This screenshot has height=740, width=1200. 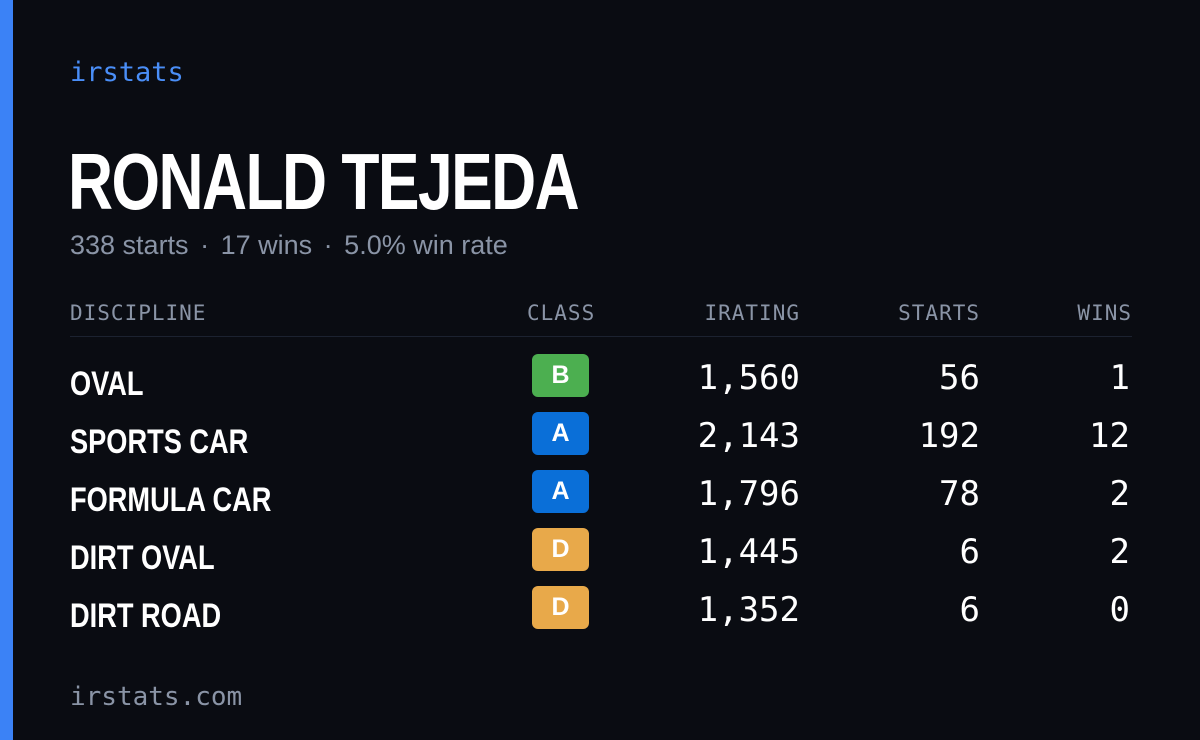 What do you see at coordinates (1104, 313) in the screenshot?
I see `header-wins: WINS` at bounding box center [1104, 313].